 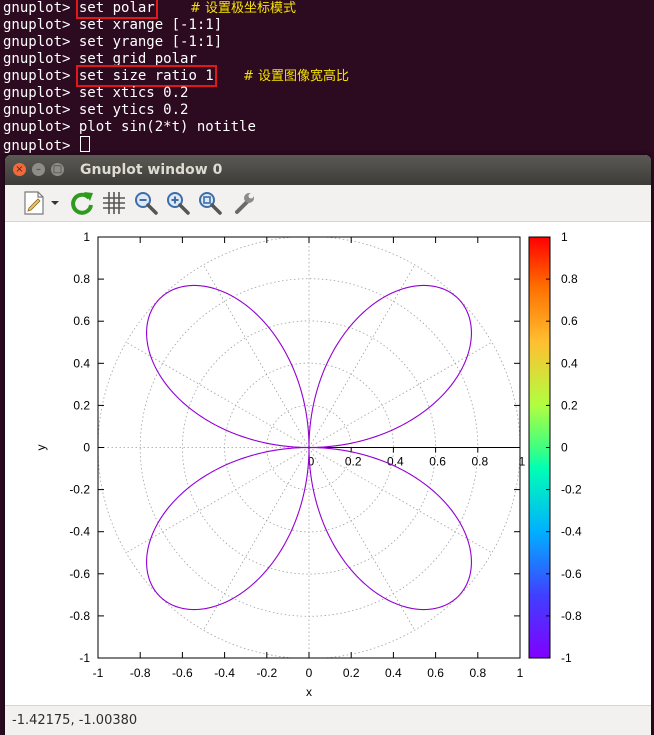 I want to click on terminal-line: gnuplot> set yrange [-1:1], so click(x=112, y=42).